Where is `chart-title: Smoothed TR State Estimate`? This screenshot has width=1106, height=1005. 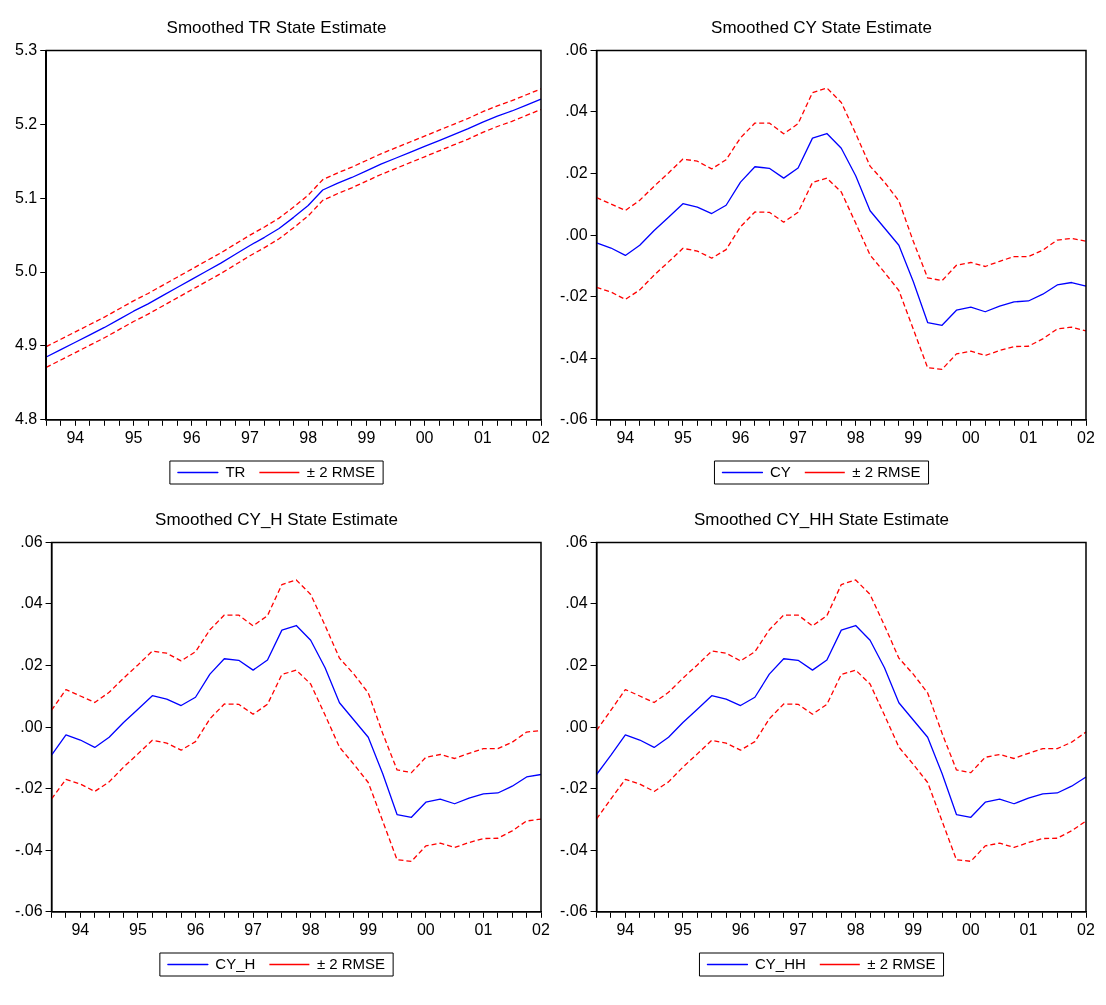
chart-title: Smoothed TR State Estimate is located at coordinates (276, 27).